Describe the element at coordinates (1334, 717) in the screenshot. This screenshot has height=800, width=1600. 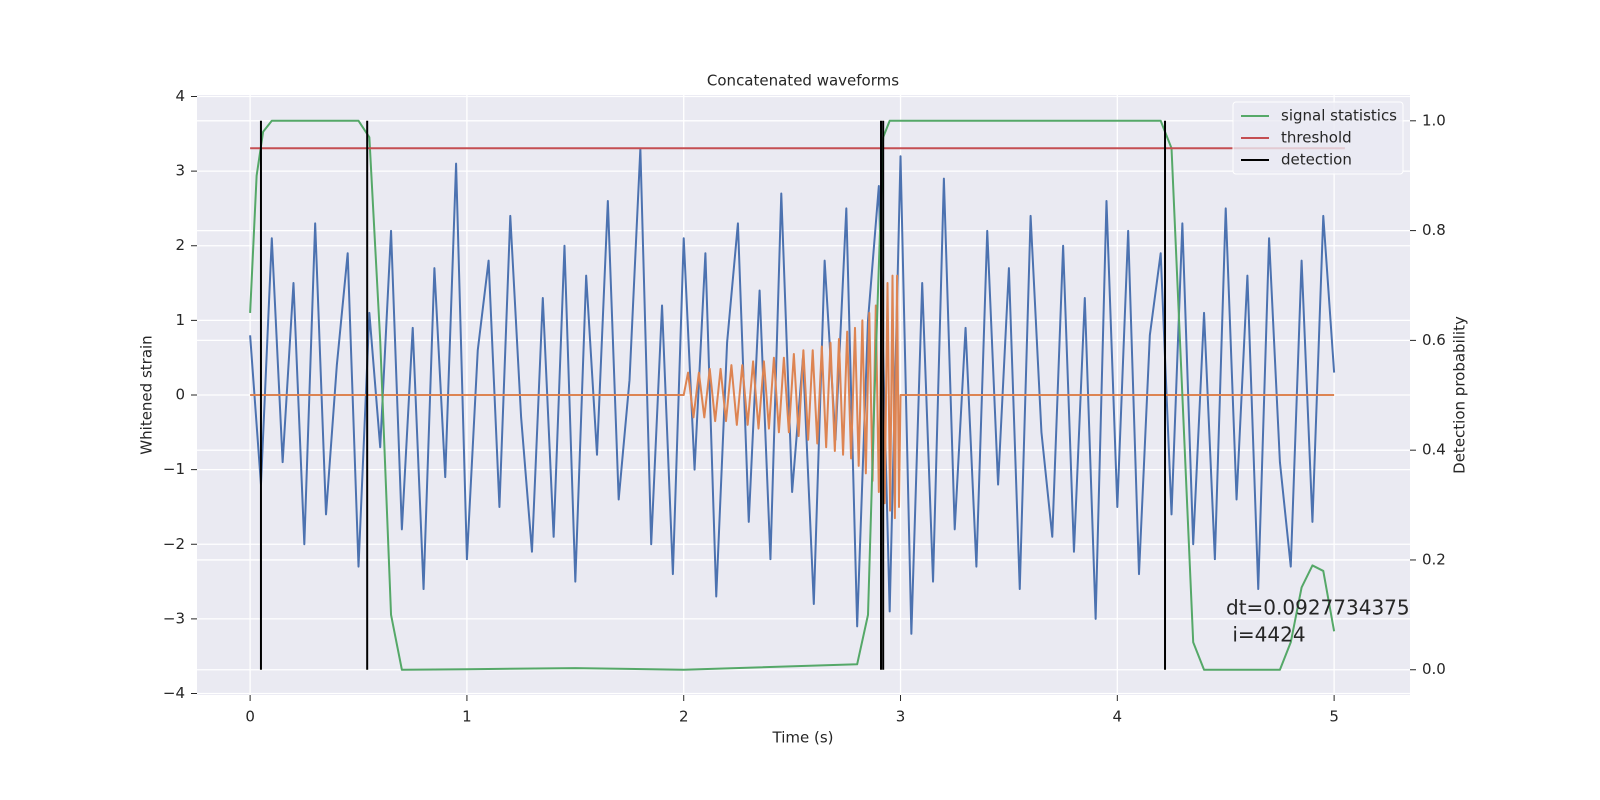
I see `x-tick-label: 5` at that location.